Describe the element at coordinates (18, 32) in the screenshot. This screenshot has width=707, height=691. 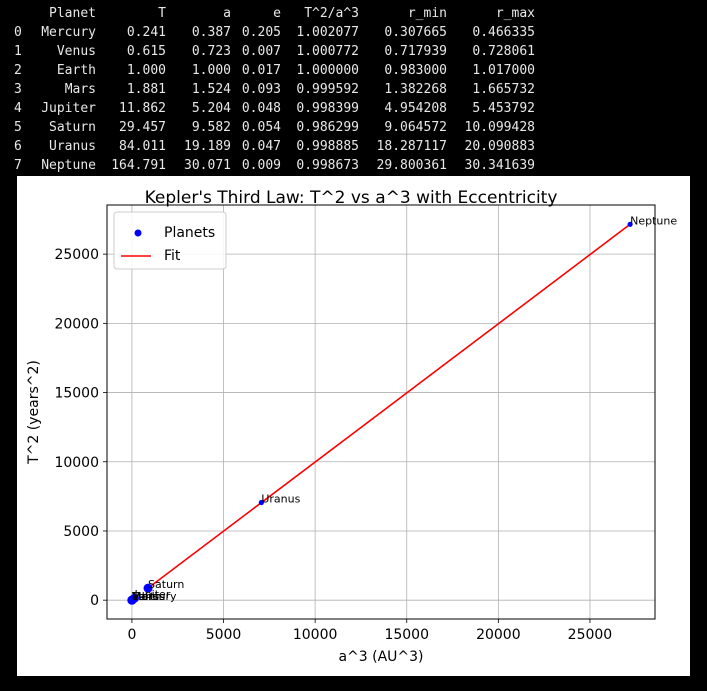
I see `row-index: 0` at that location.